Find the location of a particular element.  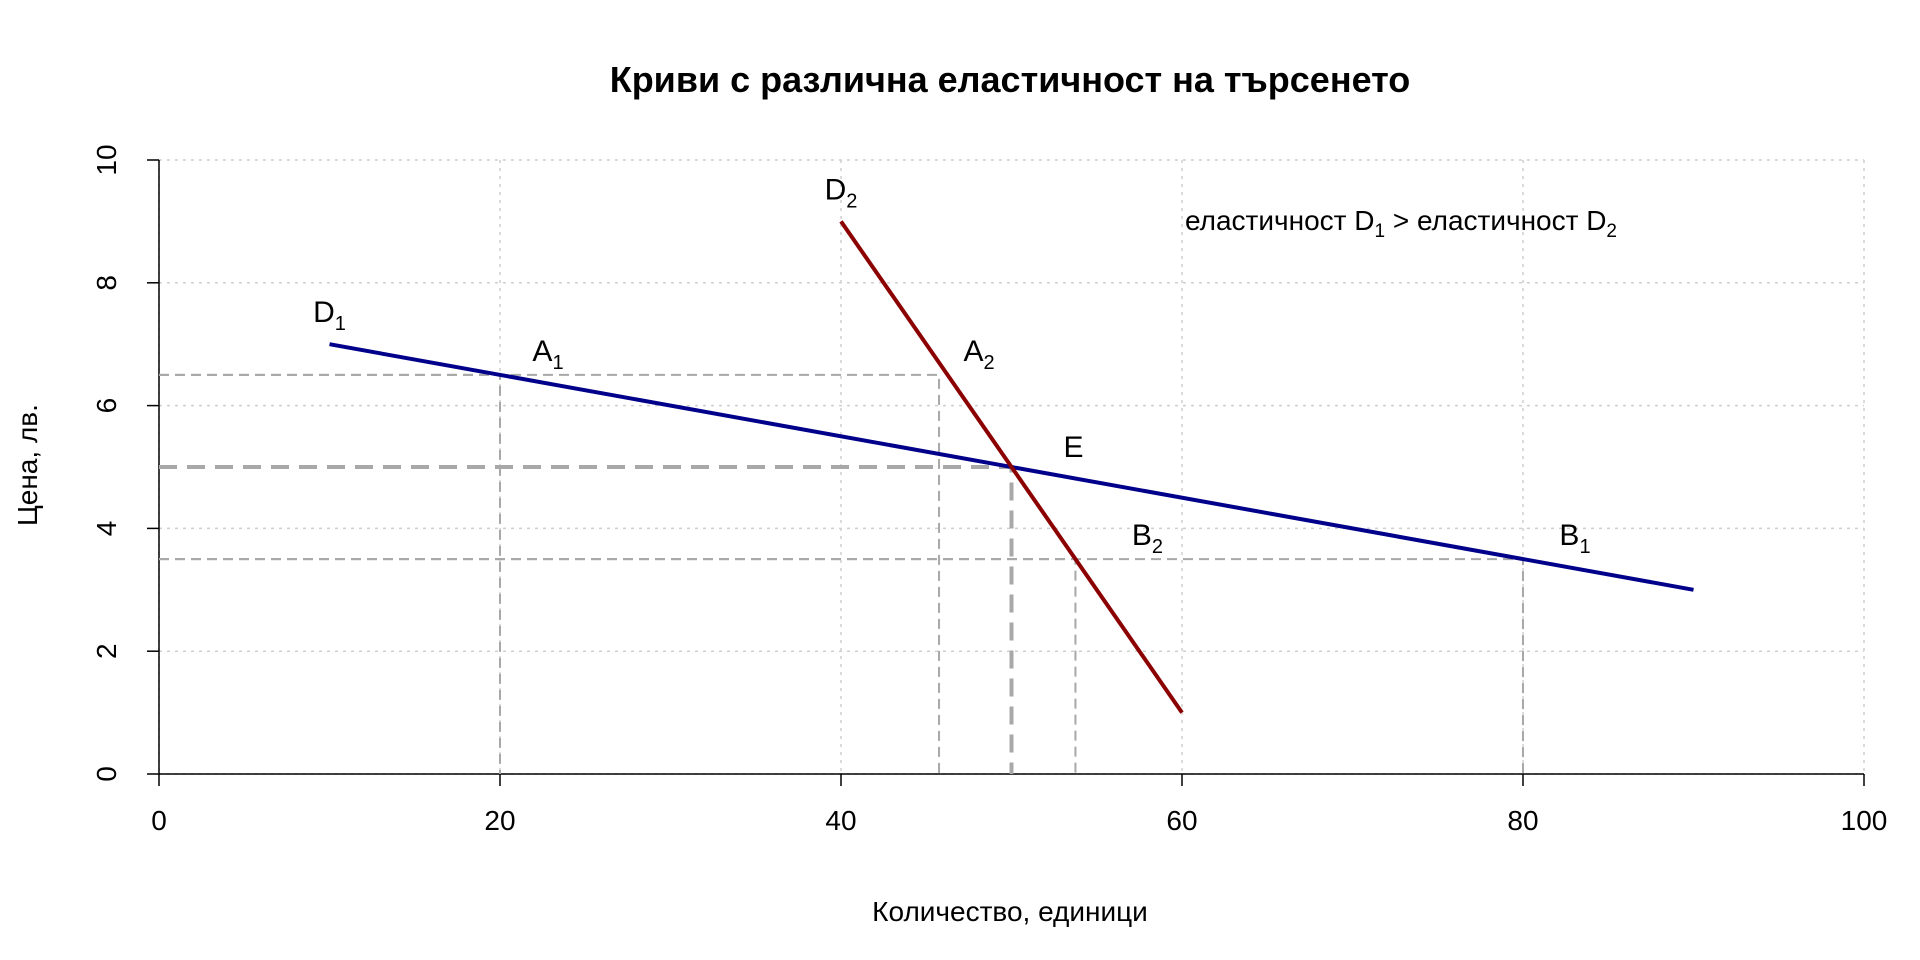

y-tick-label-1: 2 is located at coordinates (106, 651).